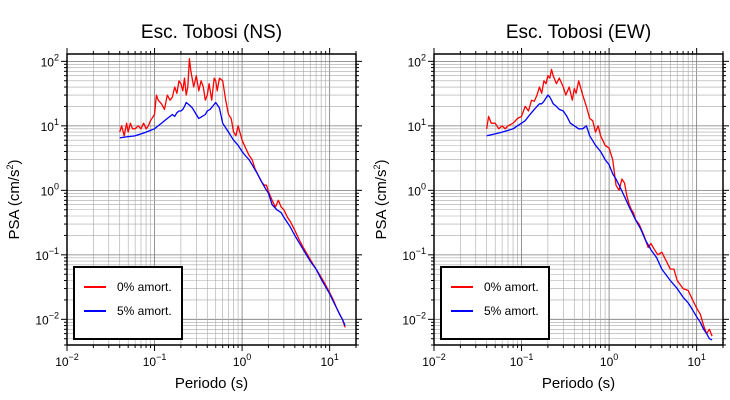  I want to click on chart-title: Esc. Tobosi (NS), so click(211, 32).